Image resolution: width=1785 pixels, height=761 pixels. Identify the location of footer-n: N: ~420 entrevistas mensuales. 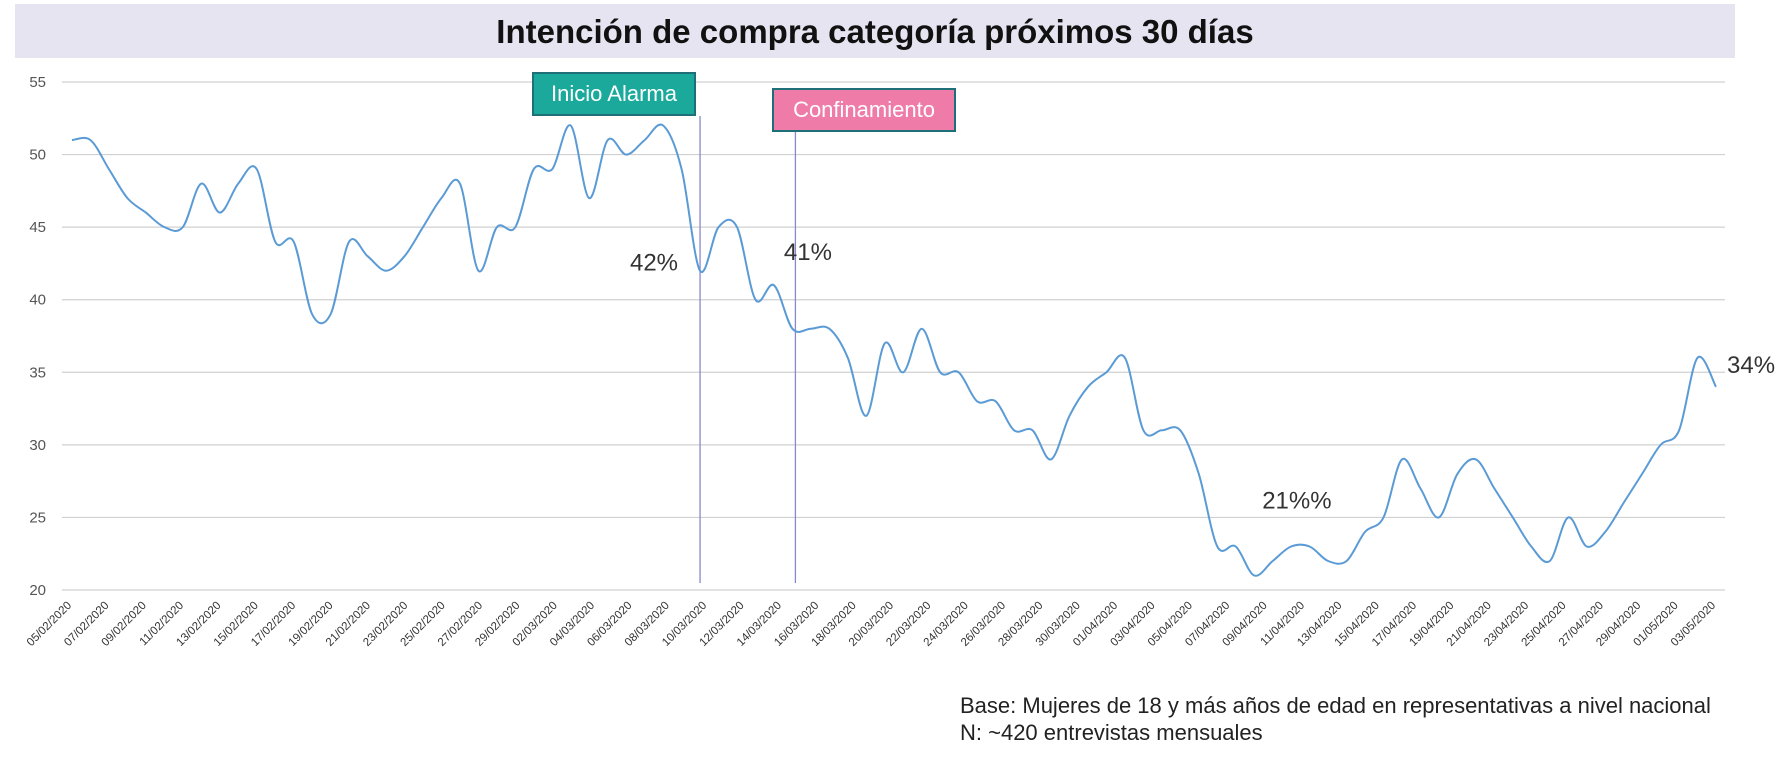
(1111, 732).